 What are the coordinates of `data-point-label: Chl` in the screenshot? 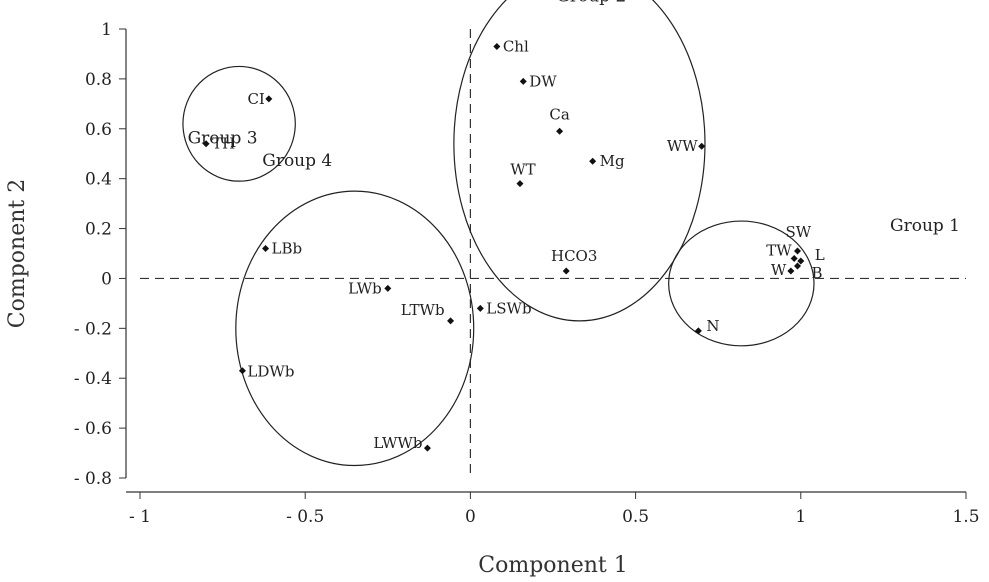 It's located at (516, 46).